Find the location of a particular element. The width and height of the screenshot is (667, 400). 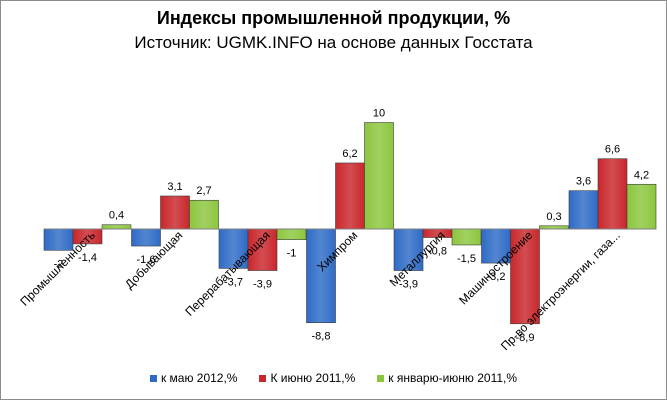

legend-swatch-jan-jun is located at coordinates (381, 378).